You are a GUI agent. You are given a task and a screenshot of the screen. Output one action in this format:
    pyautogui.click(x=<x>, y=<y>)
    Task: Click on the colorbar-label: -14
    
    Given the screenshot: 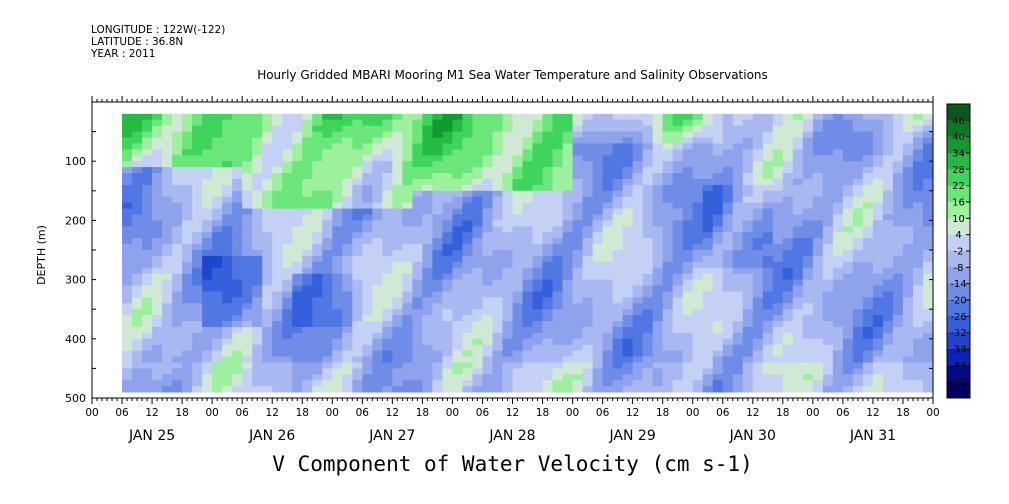 What is the action you would take?
    pyautogui.click(x=958, y=284)
    